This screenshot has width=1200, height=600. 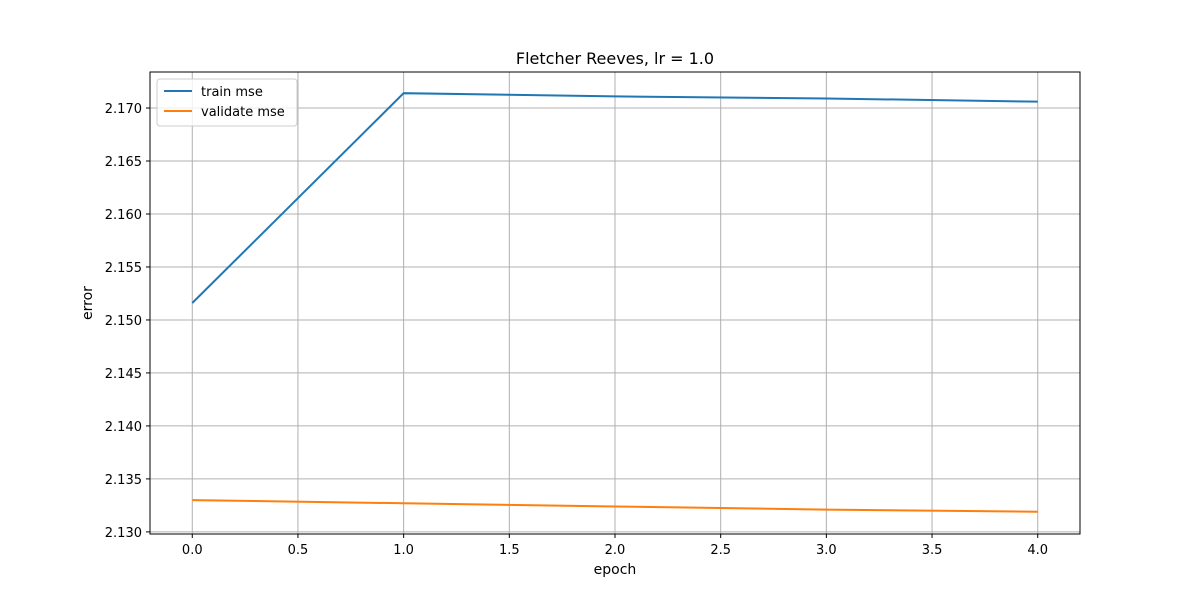 What do you see at coordinates (243, 112) in the screenshot?
I see `legend-label-validate-mse: validate mse` at bounding box center [243, 112].